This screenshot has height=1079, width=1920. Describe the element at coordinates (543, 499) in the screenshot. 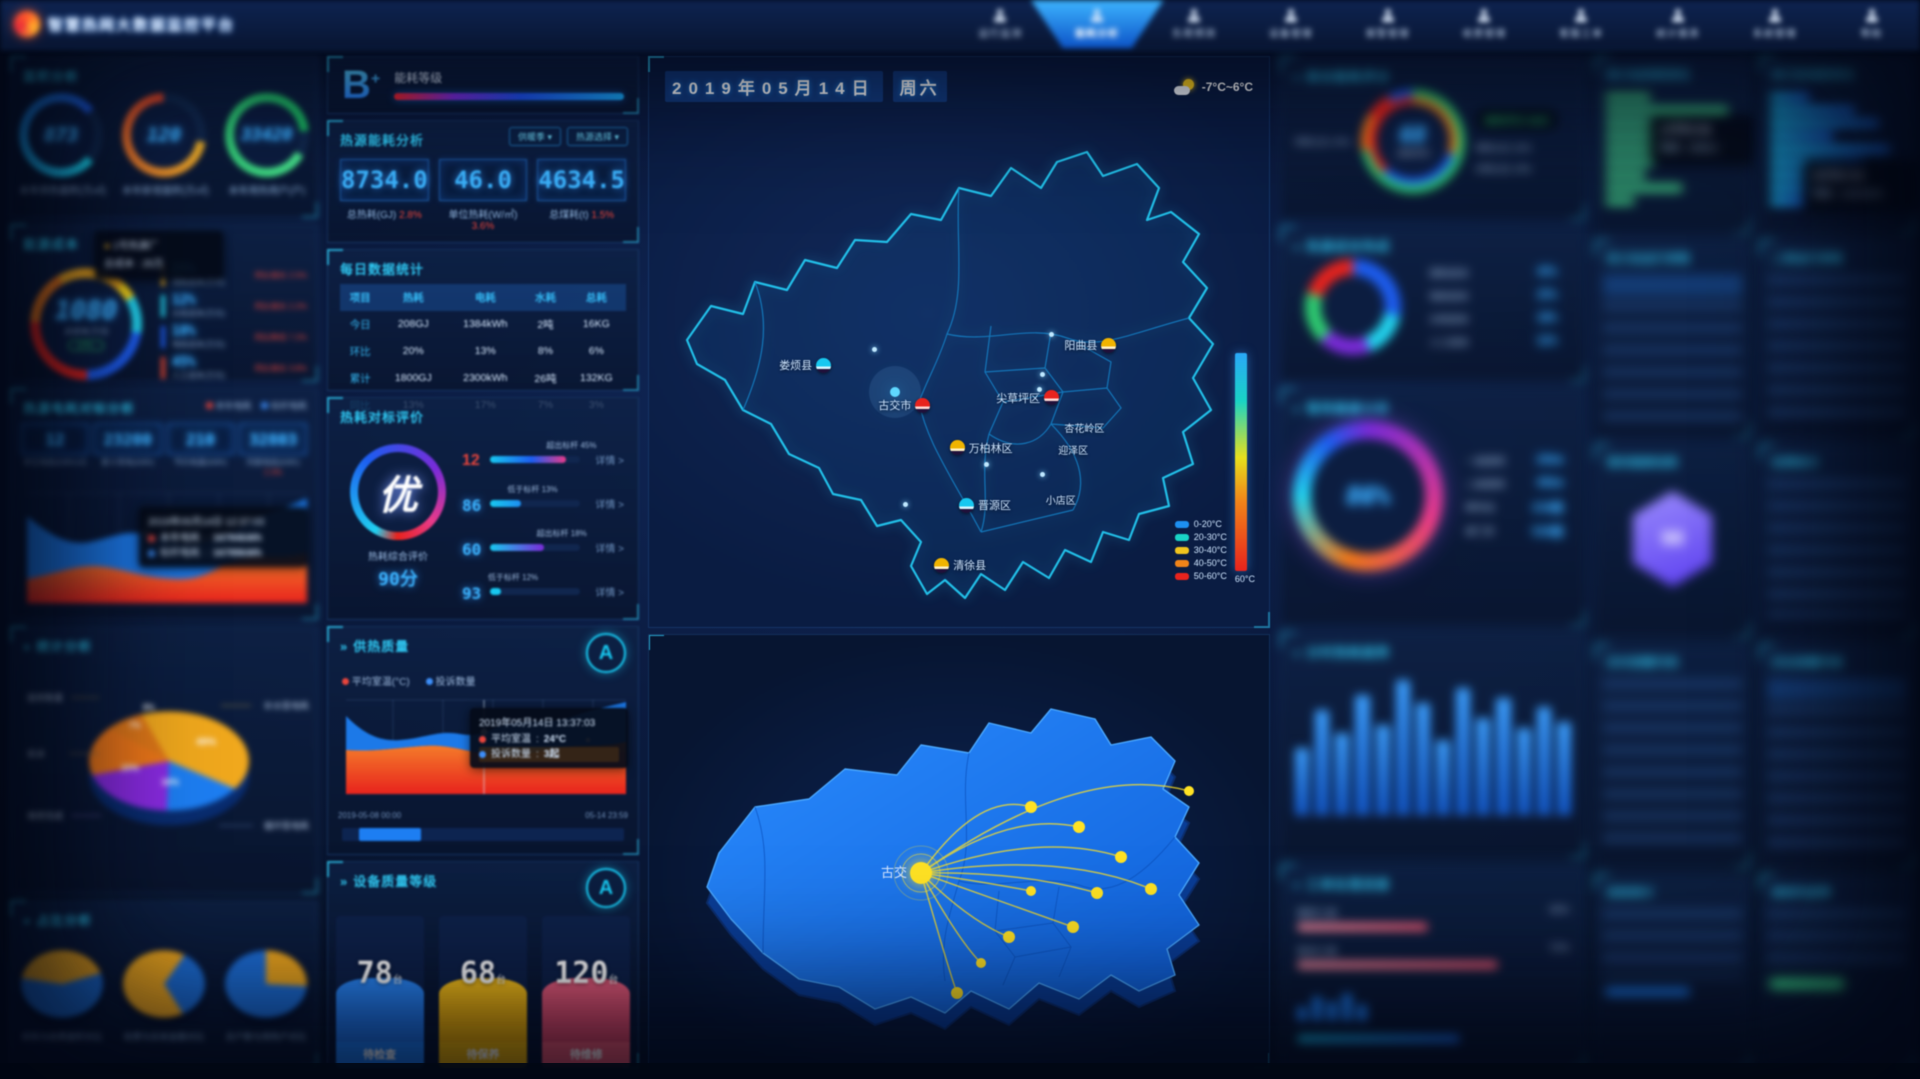

I see `eval-row: 86 低于标杆 13% 详情 >` at that location.